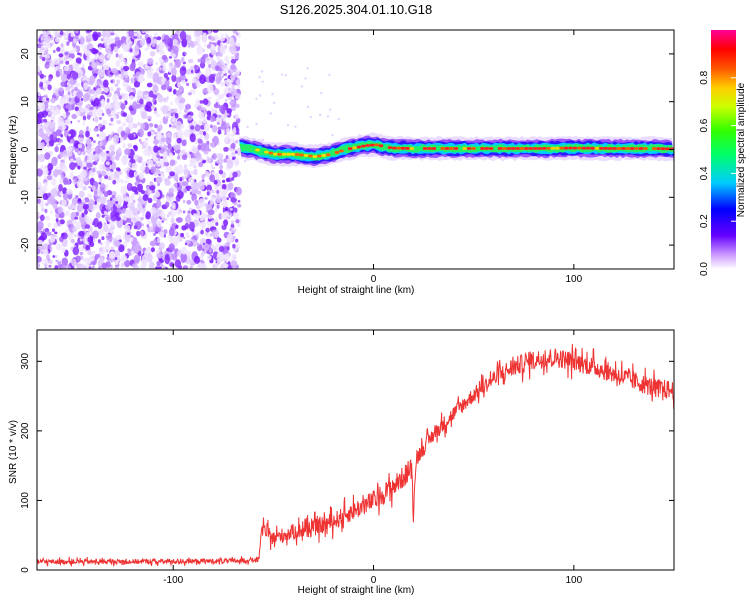 The image size is (750, 600). Describe the element at coordinates (356, 9) in the screenshot. I see `chart-title: S126.2025.304.01.10.G18` at that location.